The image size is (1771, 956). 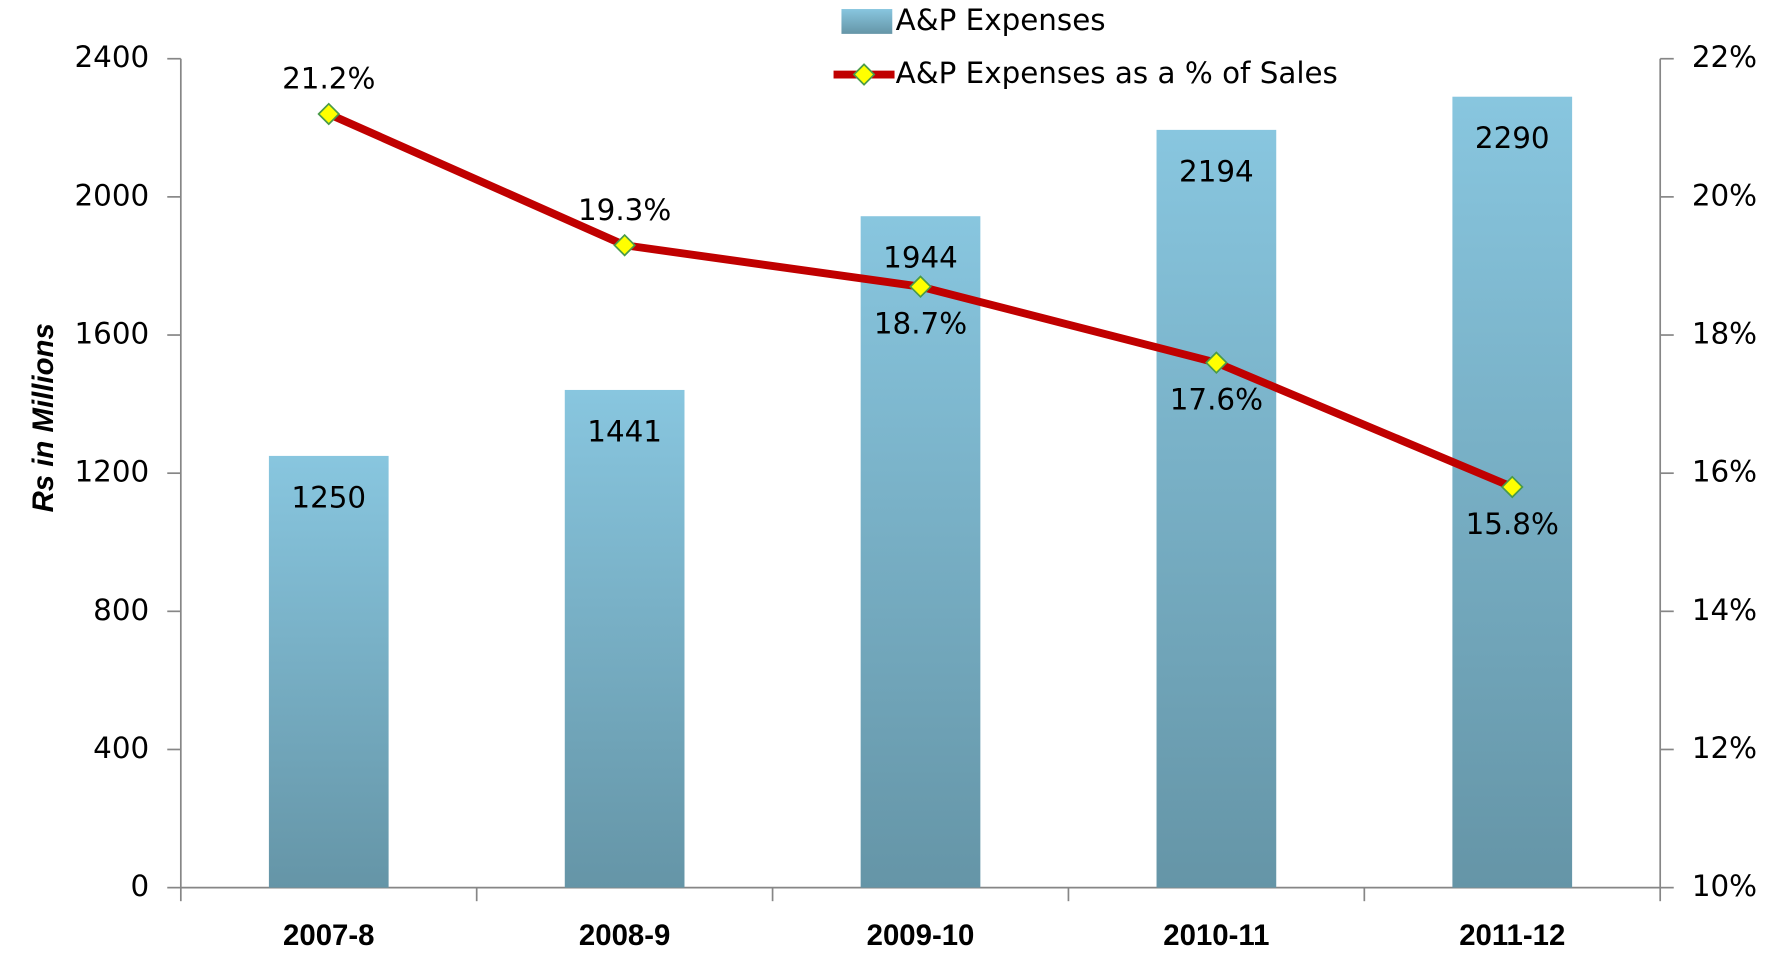 I want to click on bar-value-label: 1944, so click(x=920, y=258).